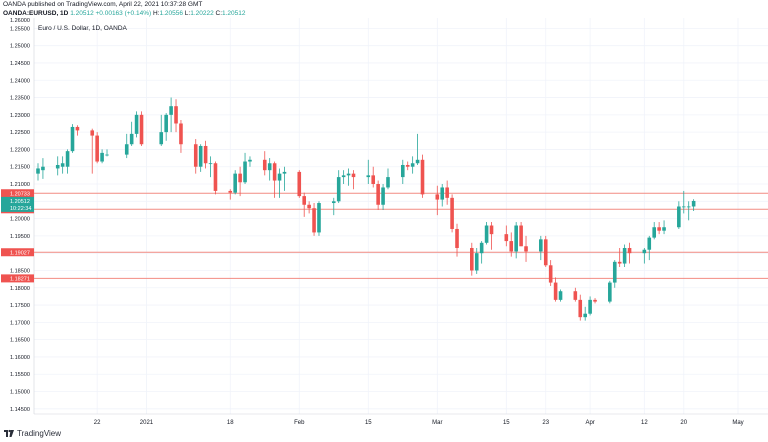  Describe the element at coordinates (20, 271) in the screenshot. I see `y-tick-label: 1.18500` at that location.